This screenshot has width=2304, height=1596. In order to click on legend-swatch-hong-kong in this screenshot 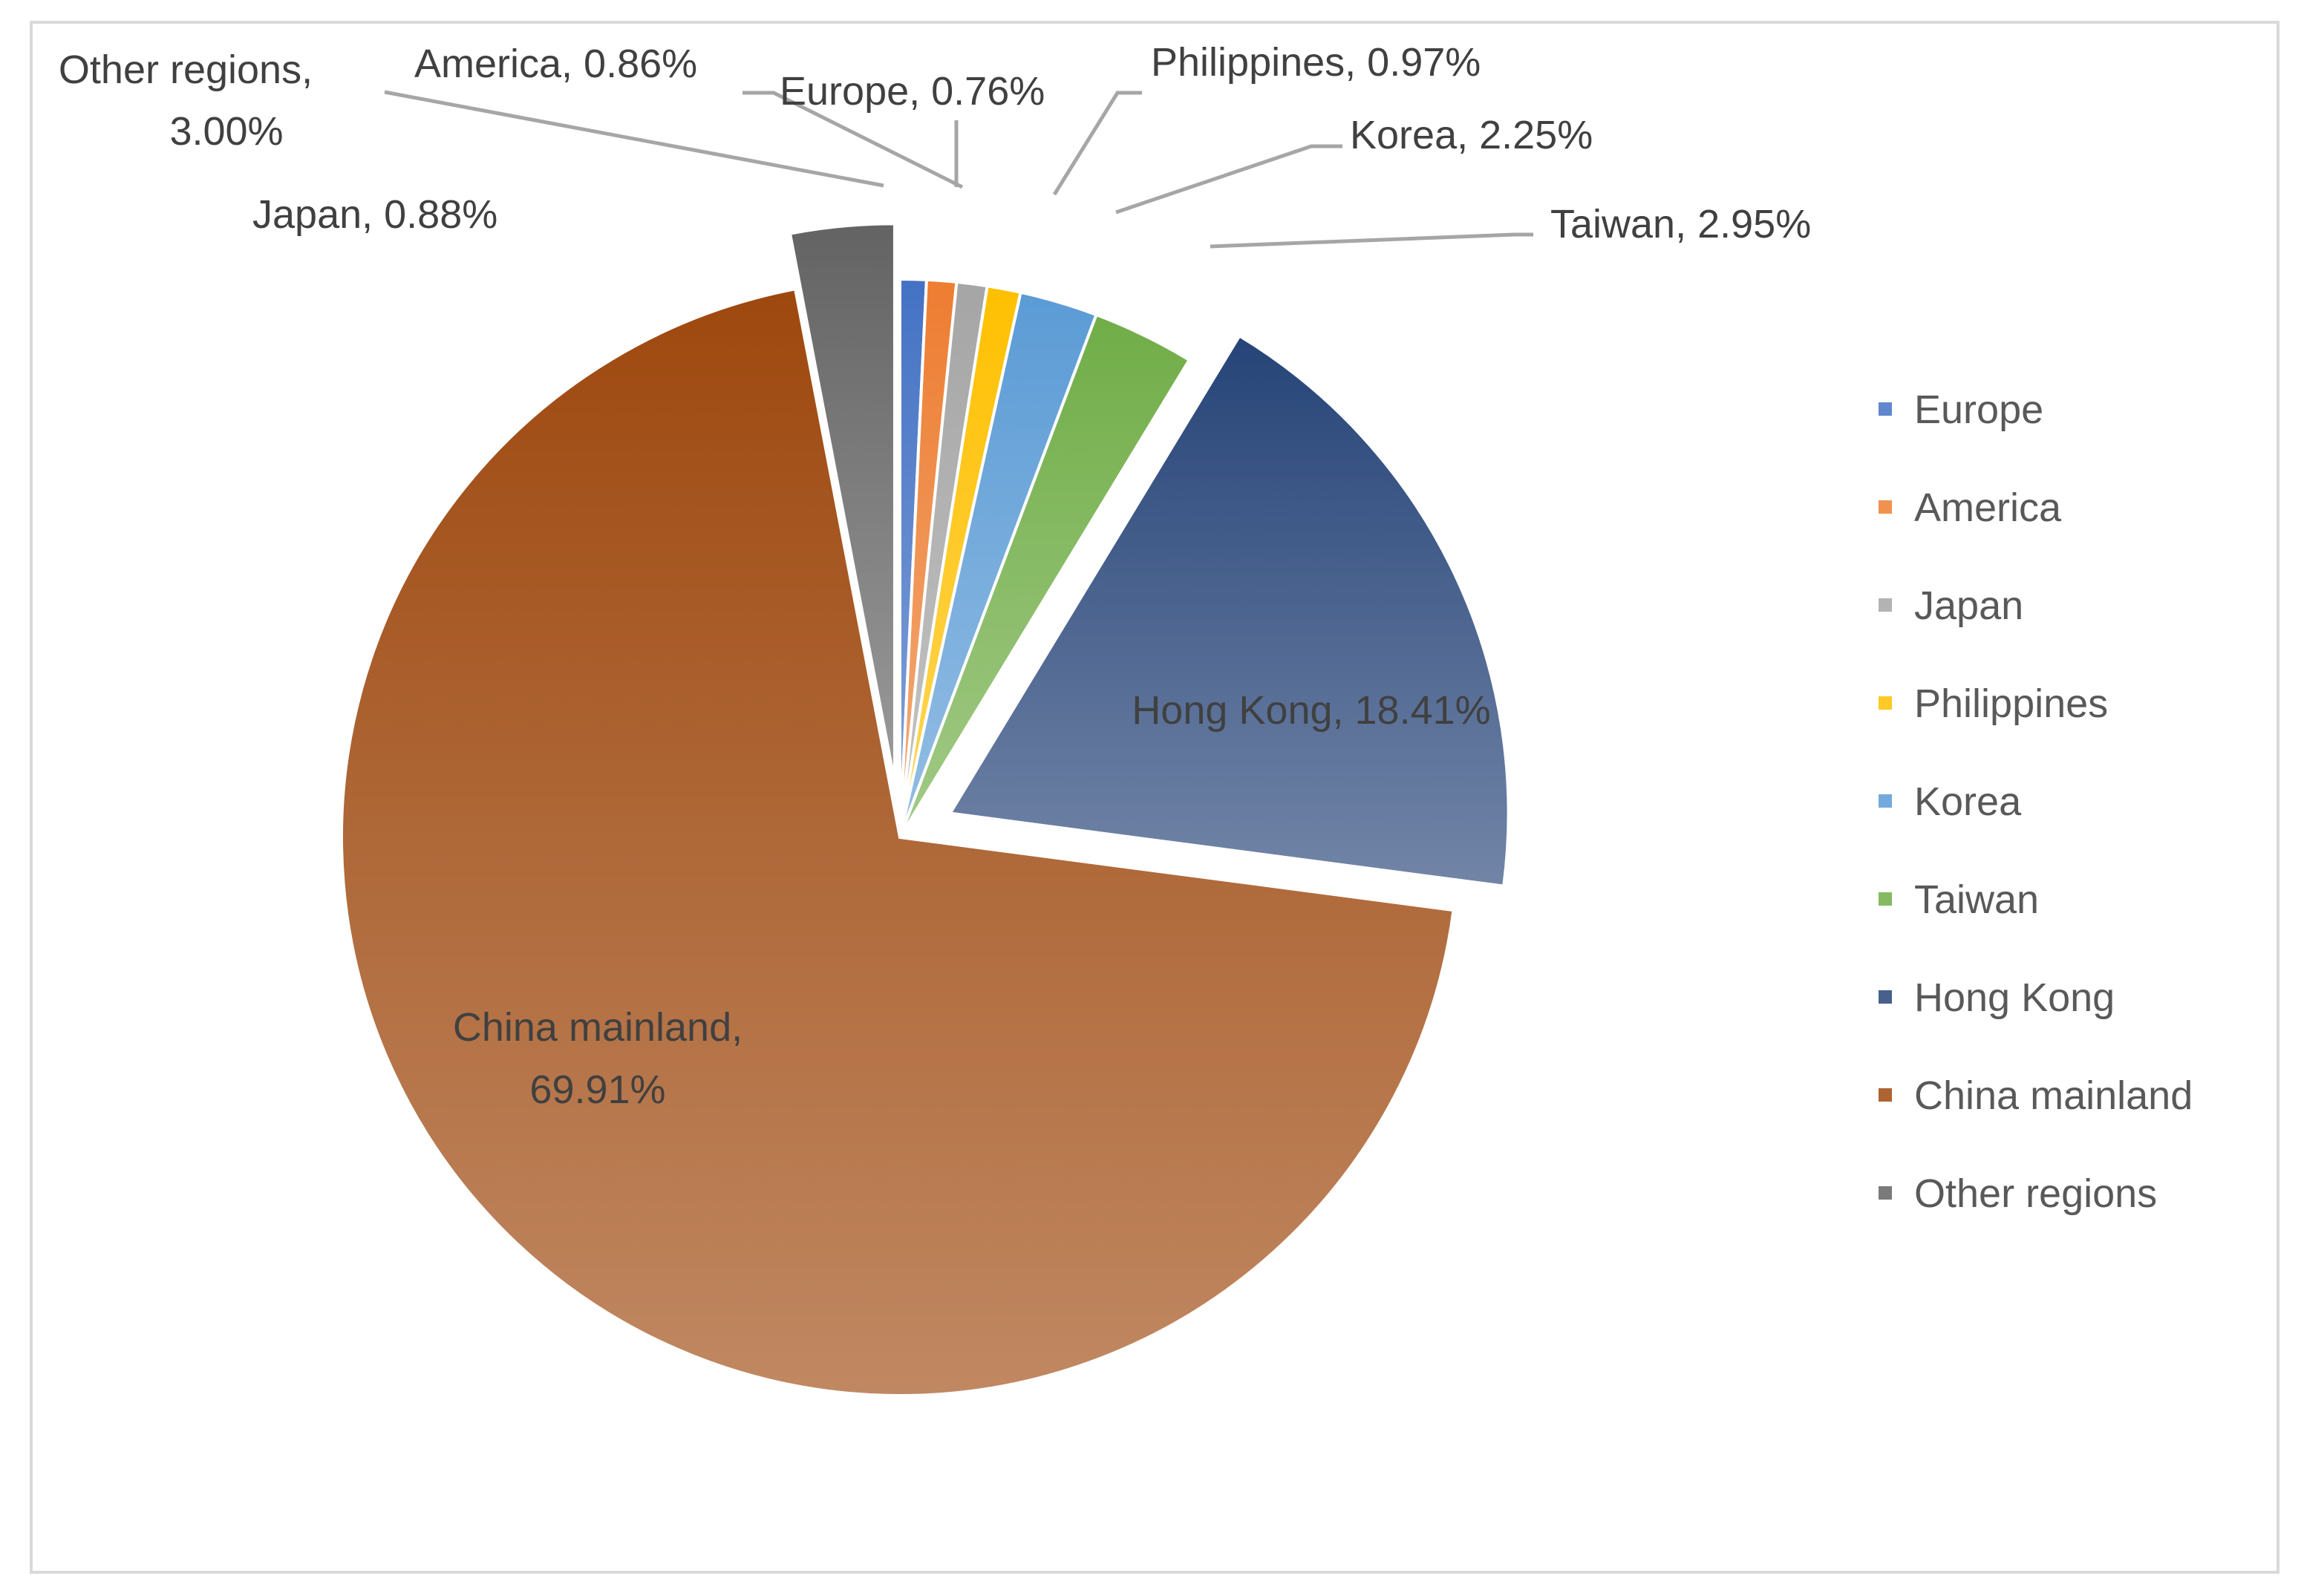, I will do `click(1885, 997)`.